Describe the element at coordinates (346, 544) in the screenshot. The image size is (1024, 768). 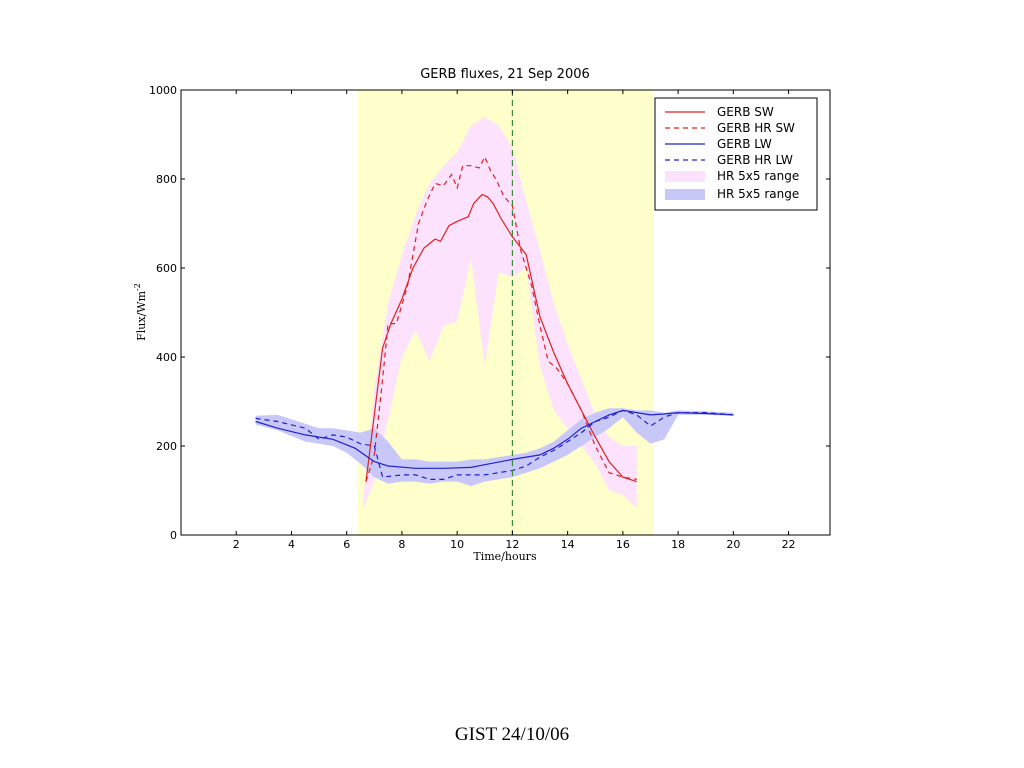
I see `x-tick-label: 6` at that location.